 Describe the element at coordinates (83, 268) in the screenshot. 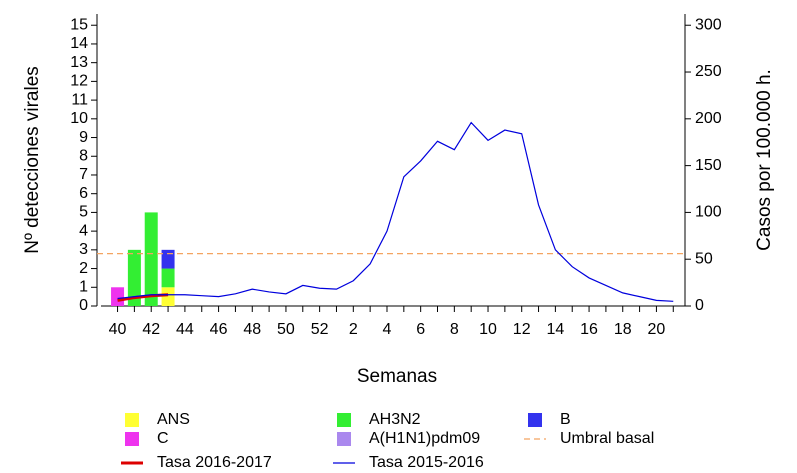

I see `y-tick-label: 2` at that location.